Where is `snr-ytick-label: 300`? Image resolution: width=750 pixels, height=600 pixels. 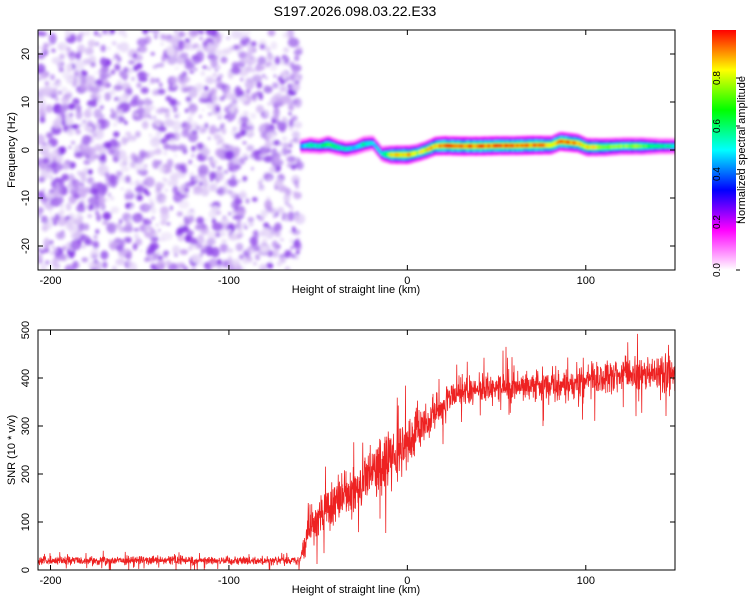
snr-ytick-label: 300 is located at coordinates (26, 426).